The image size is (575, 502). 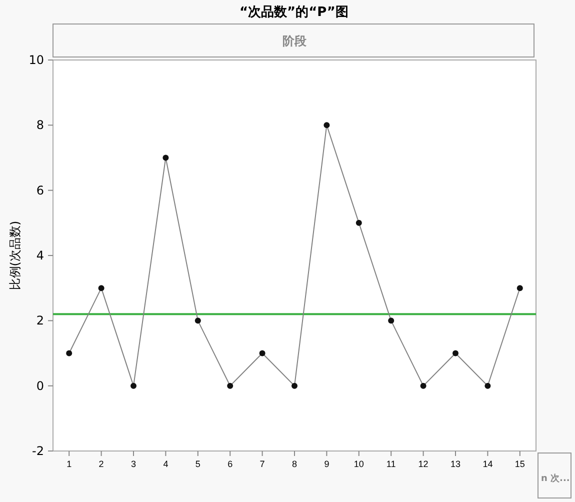 What do you see at coordinates (40, 190) in the screenshot?
I see `y-tick-label: 6` at bounding box center [40, 190].